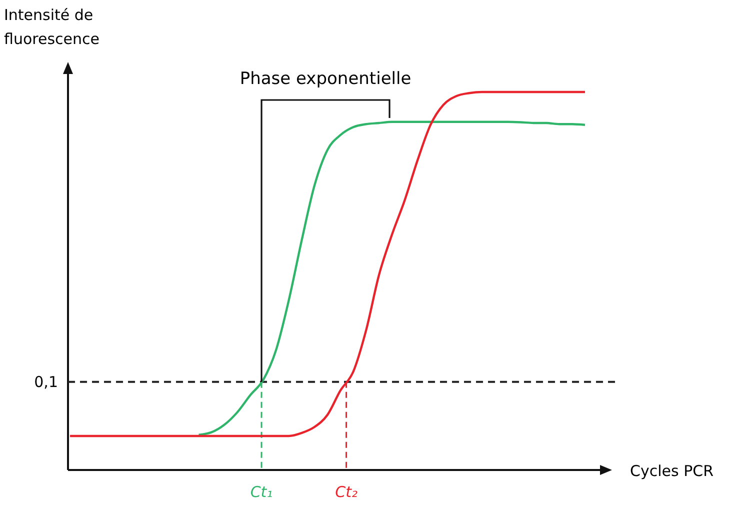  What do you see at coordinates (261, 492) in the screenshot?
I see `text: Ct₁` at bounding box center [261, 492].